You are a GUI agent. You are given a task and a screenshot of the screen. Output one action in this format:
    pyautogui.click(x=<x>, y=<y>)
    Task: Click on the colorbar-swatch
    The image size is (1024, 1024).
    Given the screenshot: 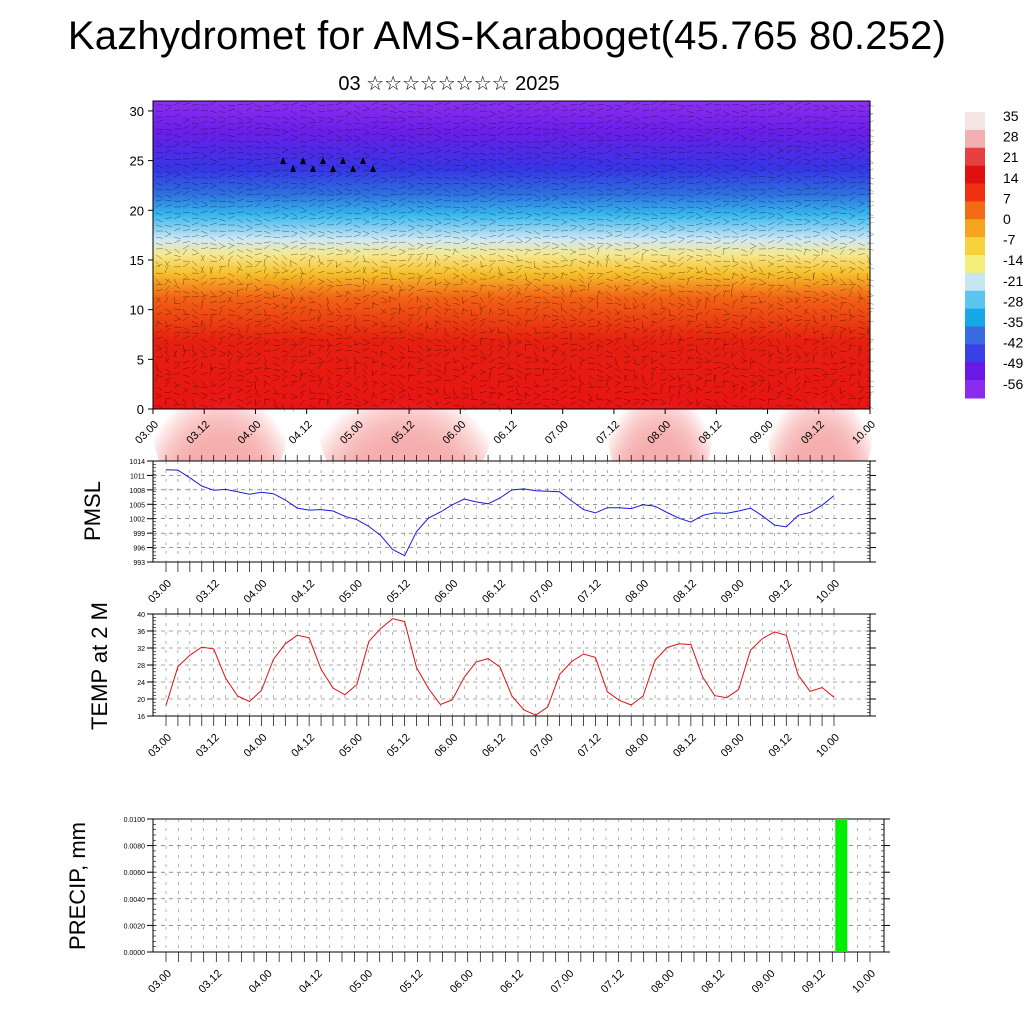 What is the action you would take?
    pyautogui.click(x=975, y=210)
    